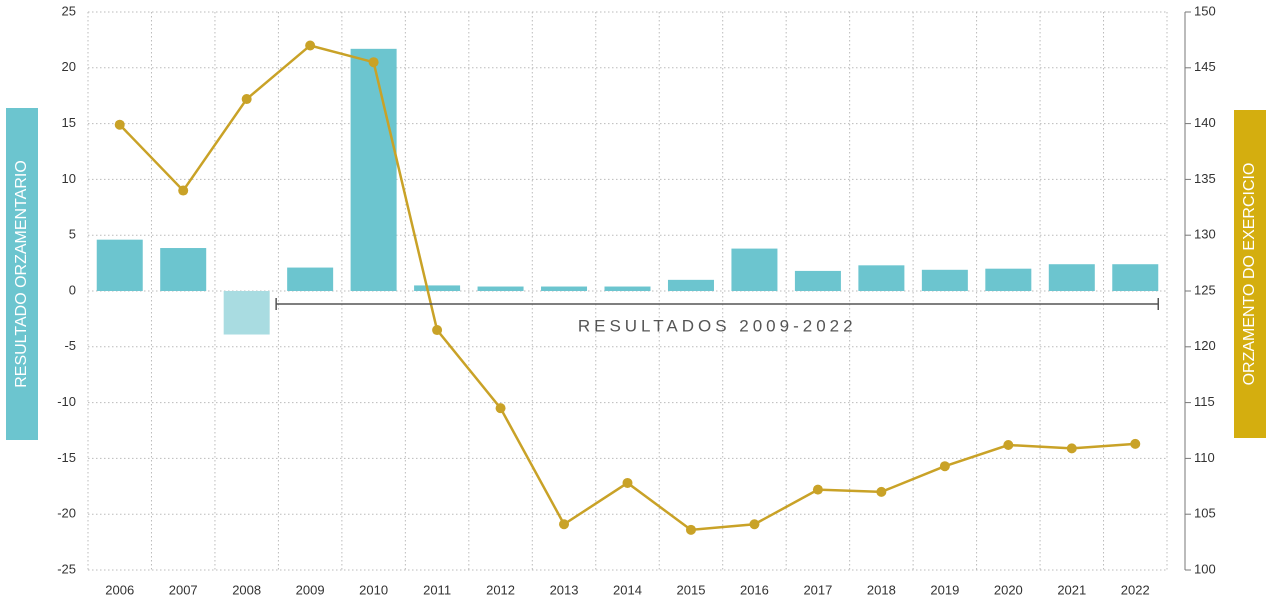 The image size is (1269, 605). I want to click on y-axis-label: RESULTADO ORZAMENTARIO, so click(21, 274).